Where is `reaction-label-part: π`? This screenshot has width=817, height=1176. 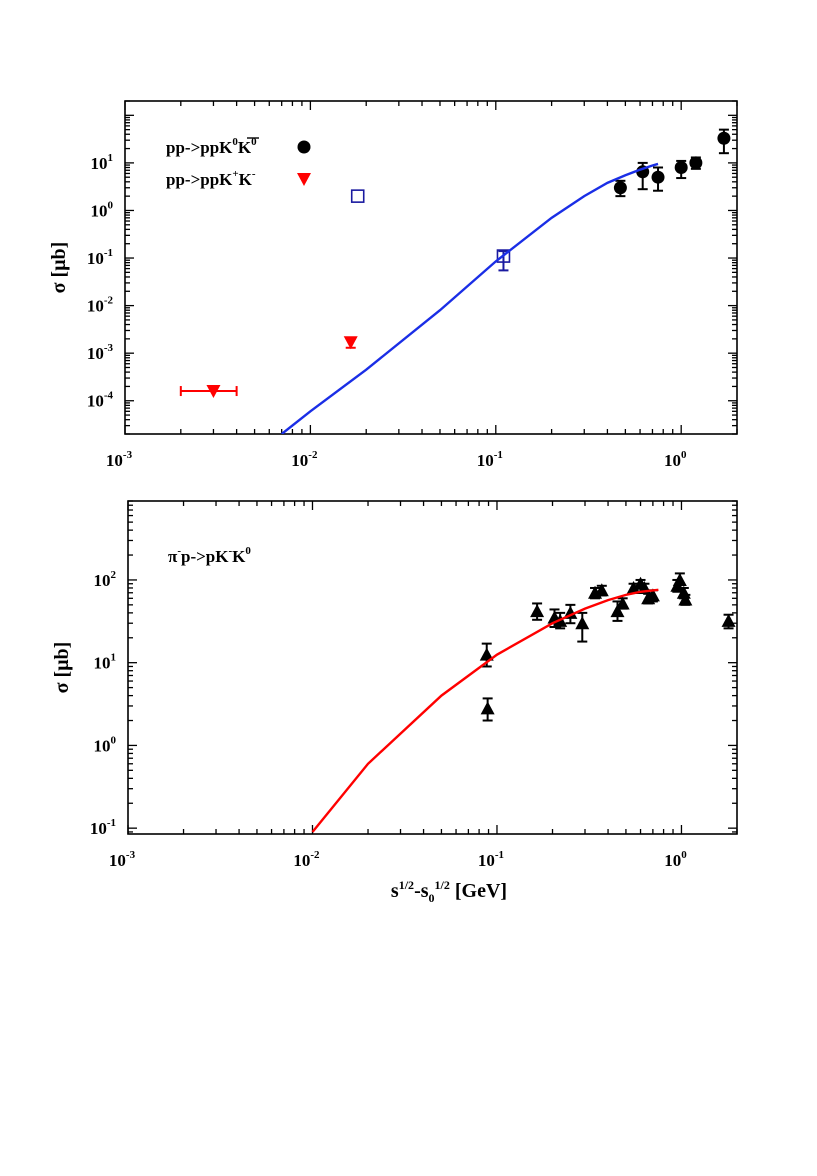
reaction-label-part: π is located at coordinates (173, 556).